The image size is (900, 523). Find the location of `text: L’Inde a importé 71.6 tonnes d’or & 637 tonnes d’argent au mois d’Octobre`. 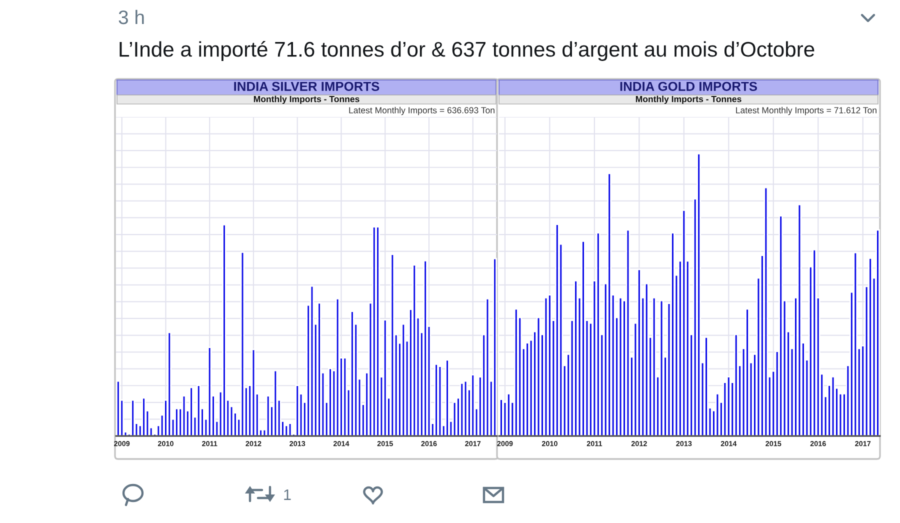

text: L’Inde a importé 71.6 tonnes d’or & 637 tonnes d’argent au mois d’Octobre is located at coordinates (467, 51).